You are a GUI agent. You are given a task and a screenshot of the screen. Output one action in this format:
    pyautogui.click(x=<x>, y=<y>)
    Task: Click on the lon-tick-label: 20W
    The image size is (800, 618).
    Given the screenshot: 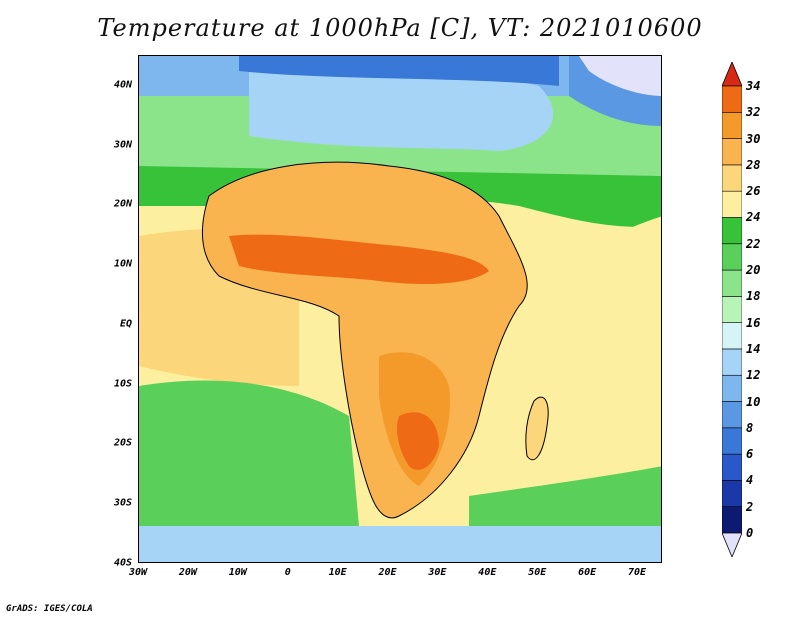 What is the action you would take?
    pyautogui.click(x=187, y=572)
    